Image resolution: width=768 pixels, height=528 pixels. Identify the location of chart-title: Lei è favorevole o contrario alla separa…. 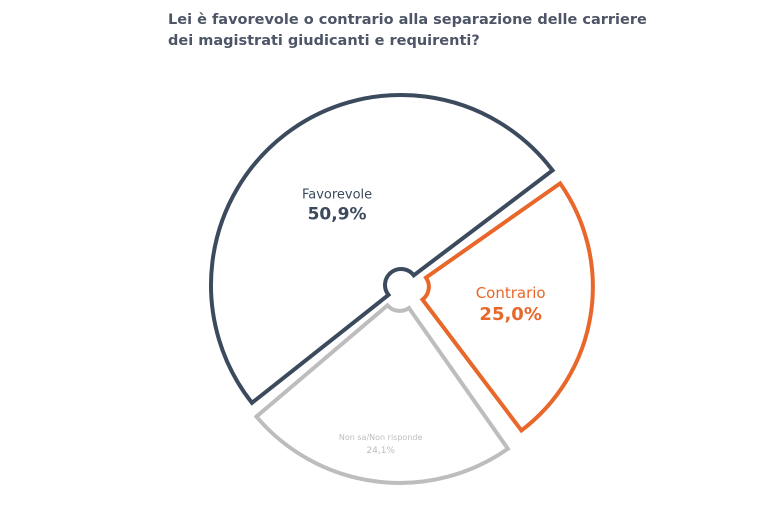
(407, 30).